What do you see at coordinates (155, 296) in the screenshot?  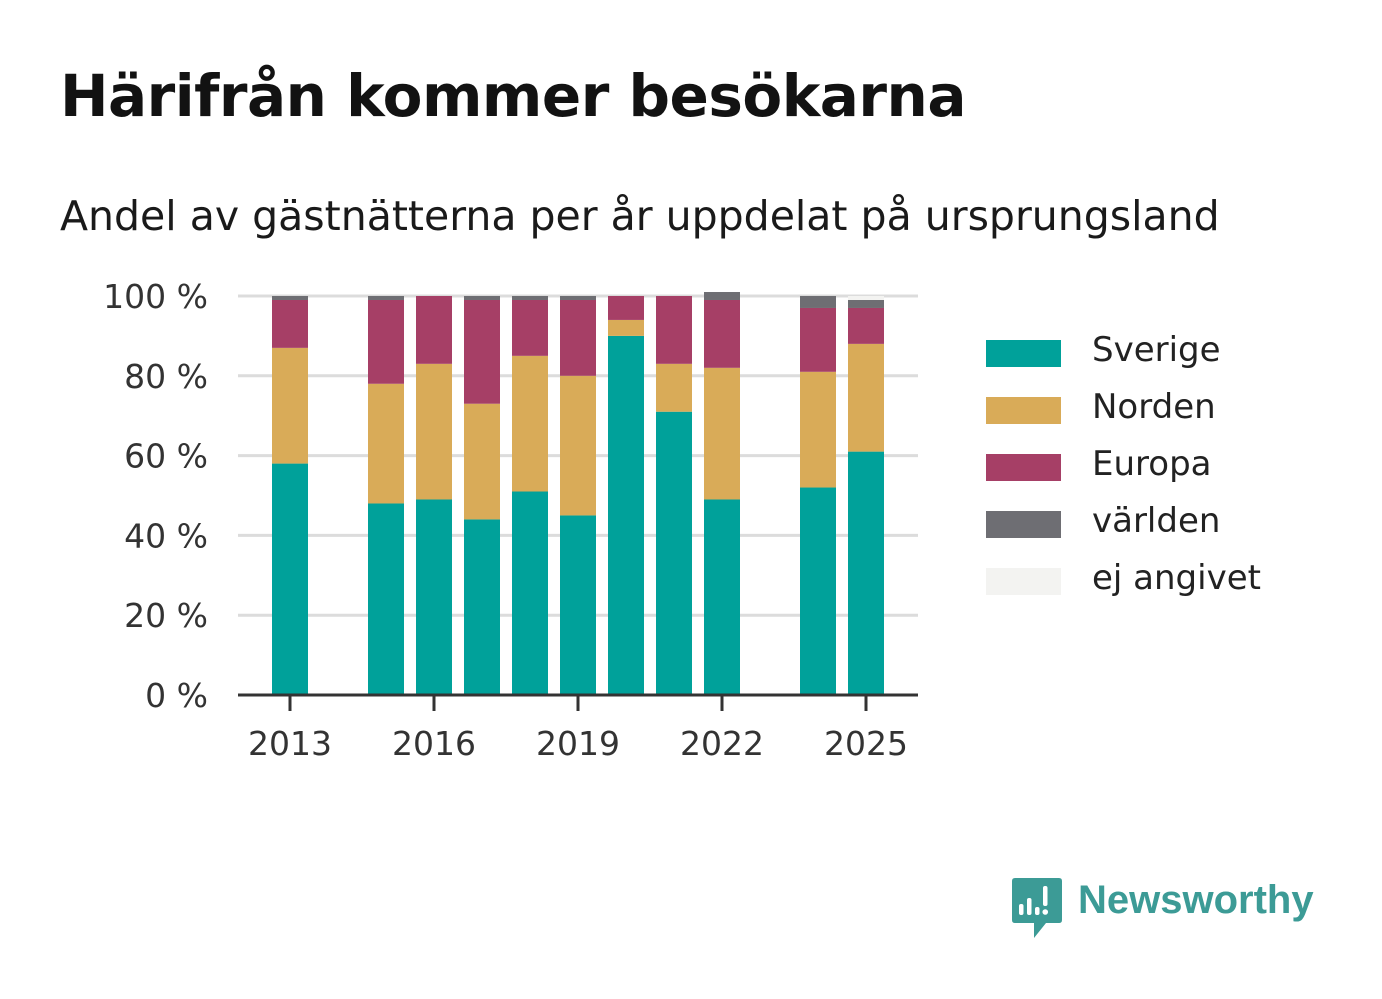 I see `y-tick-label: 100 %` at bounding box center [155, 296].